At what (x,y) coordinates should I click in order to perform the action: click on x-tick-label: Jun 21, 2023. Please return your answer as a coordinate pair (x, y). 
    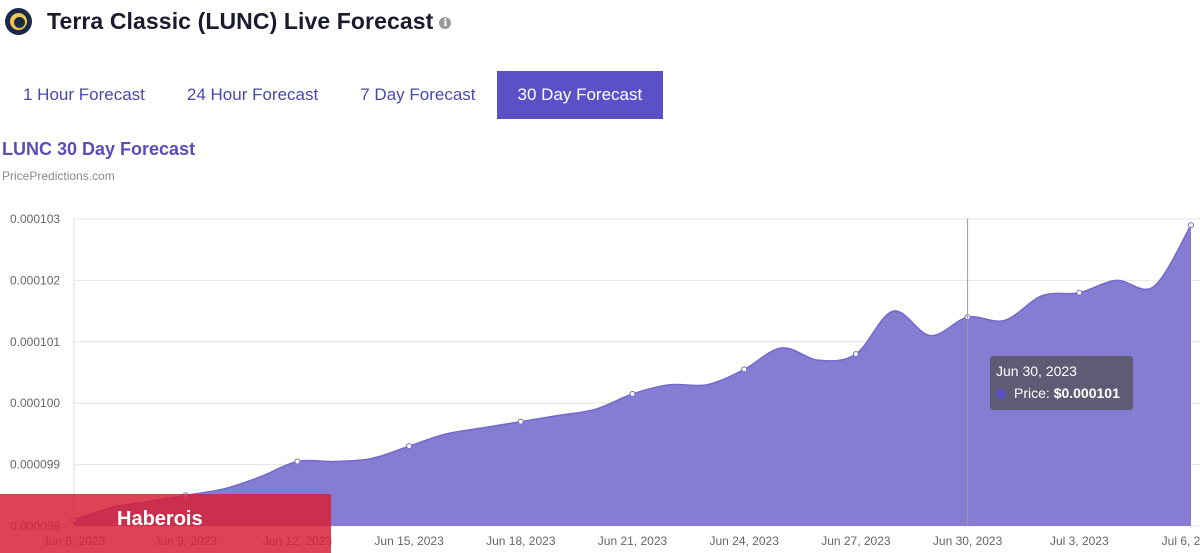
    Looking at the image, I should click on (633, 541).